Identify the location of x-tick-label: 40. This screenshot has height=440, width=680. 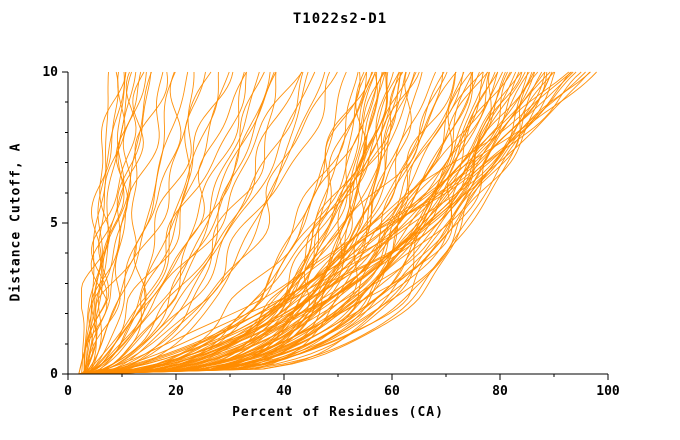
(284, 391).